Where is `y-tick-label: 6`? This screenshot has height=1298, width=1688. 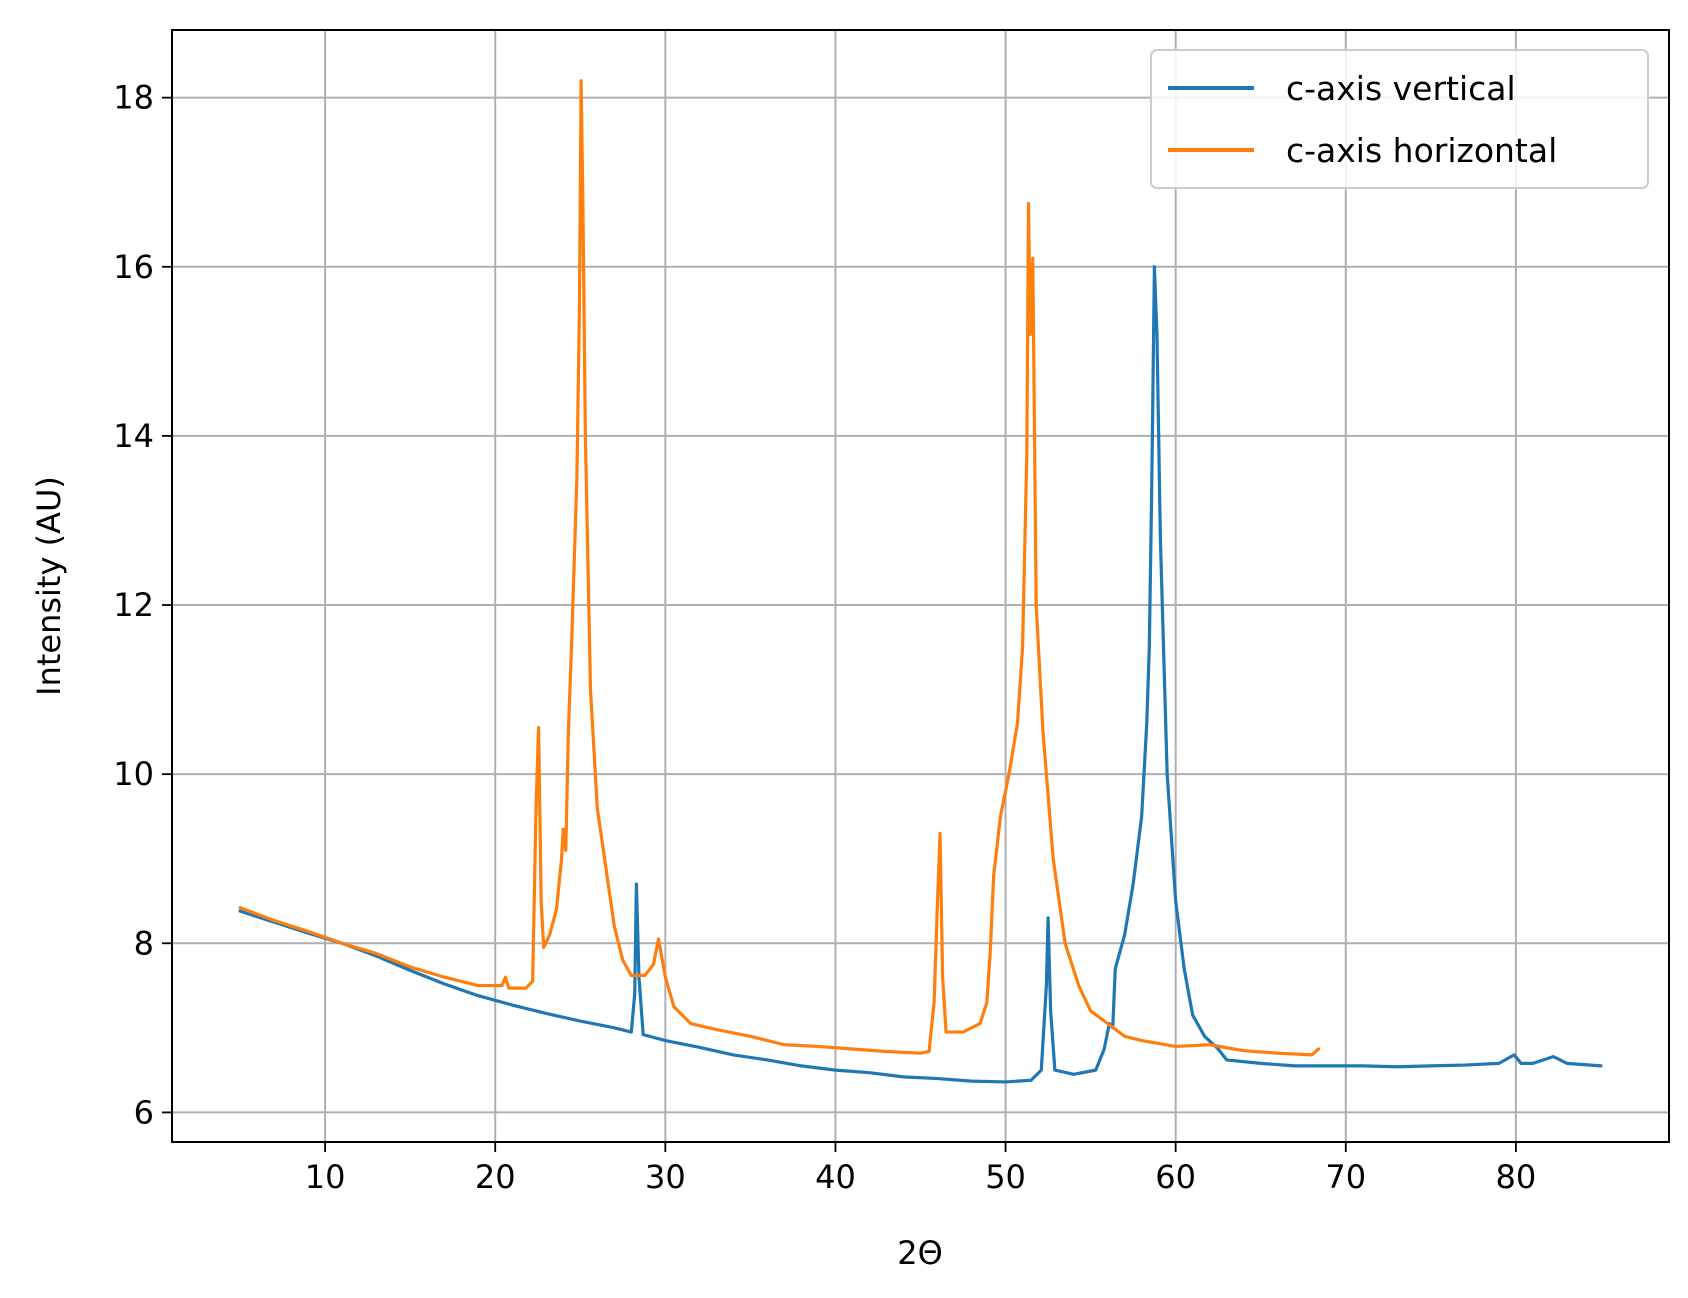
y-tick-label: 6 is located at coordinates (144, 1112).